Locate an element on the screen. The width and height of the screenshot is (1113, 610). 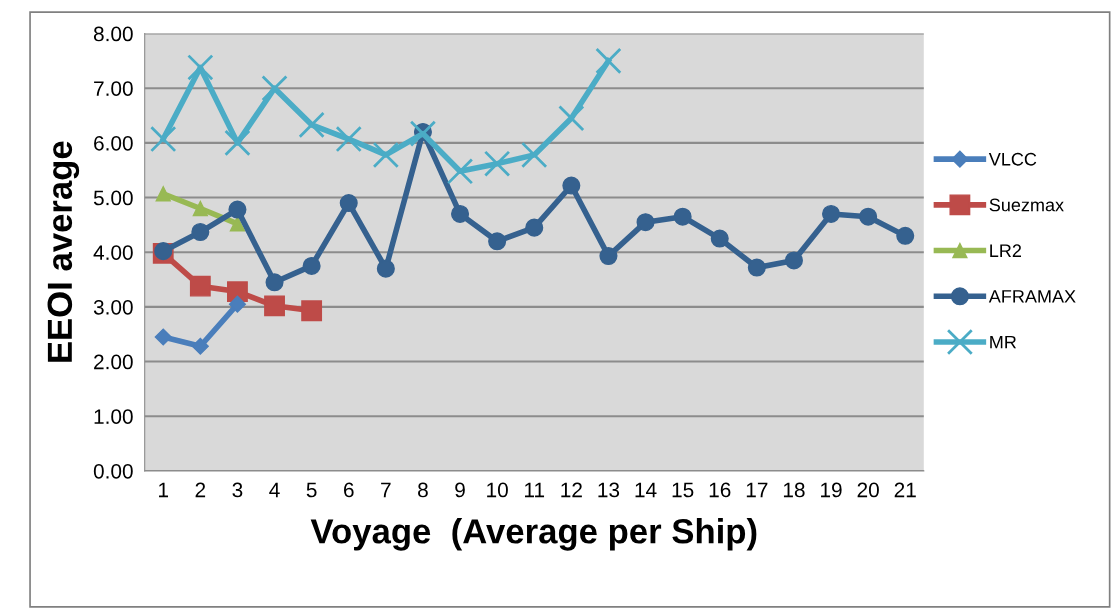
legend-label: Suezmax is located at coordinates (1026, 205).